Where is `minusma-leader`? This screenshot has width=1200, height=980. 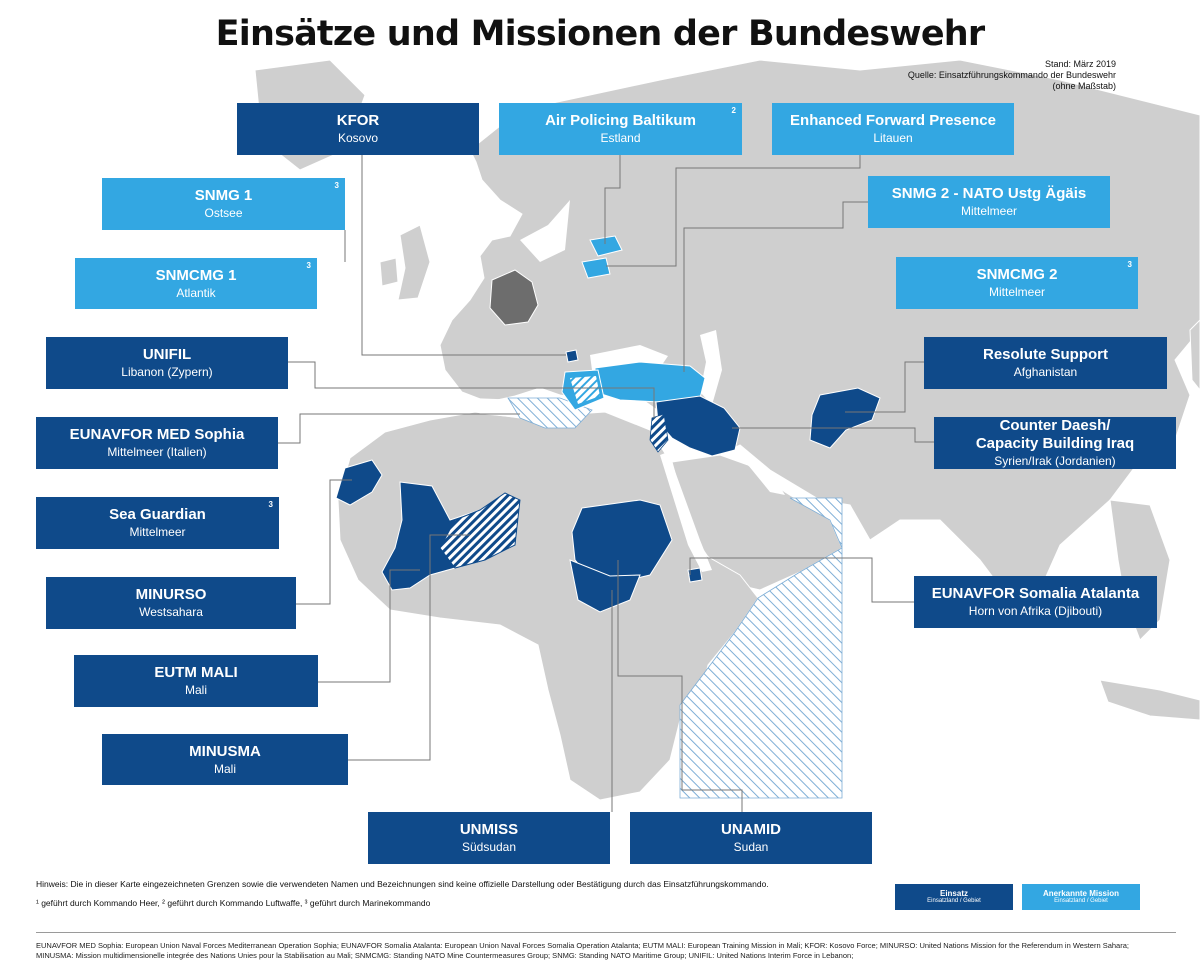 minusma-leader is located at coordinates (409, 647).